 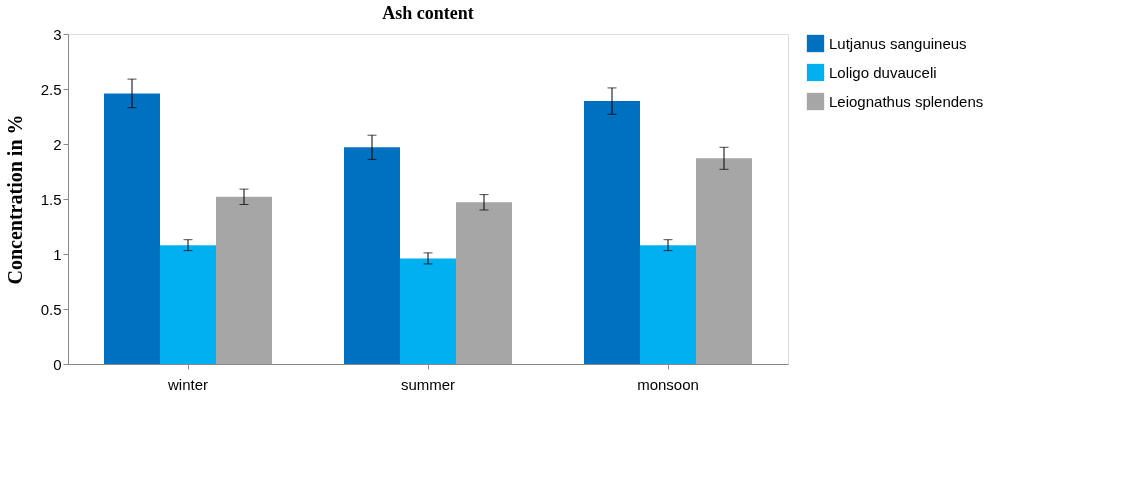 I want to click on legend-label: Lutjanus sanguineus, so click(x=898, y=43).